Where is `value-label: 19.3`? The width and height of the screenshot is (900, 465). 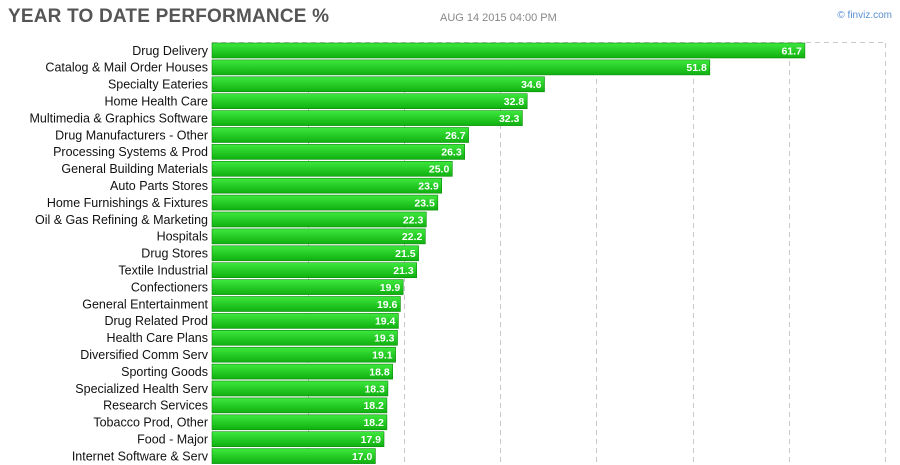 value-label: 19.3 is located at coordinates (384, 339).